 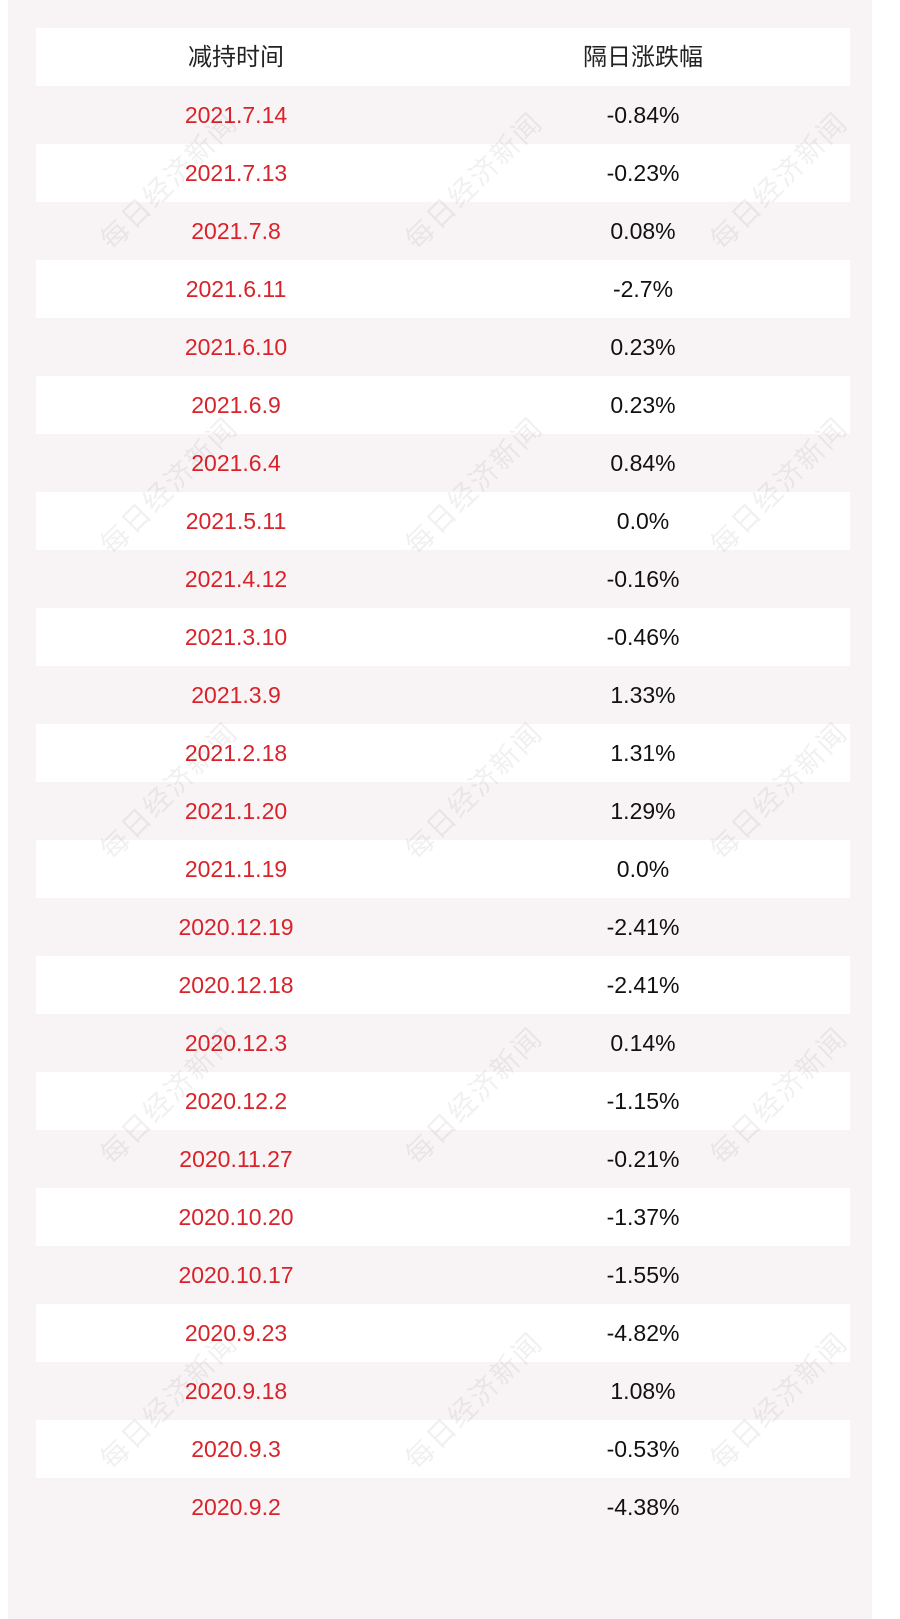 I want to click on date-cell: 2021.1.19, so click(x=236, y=869).